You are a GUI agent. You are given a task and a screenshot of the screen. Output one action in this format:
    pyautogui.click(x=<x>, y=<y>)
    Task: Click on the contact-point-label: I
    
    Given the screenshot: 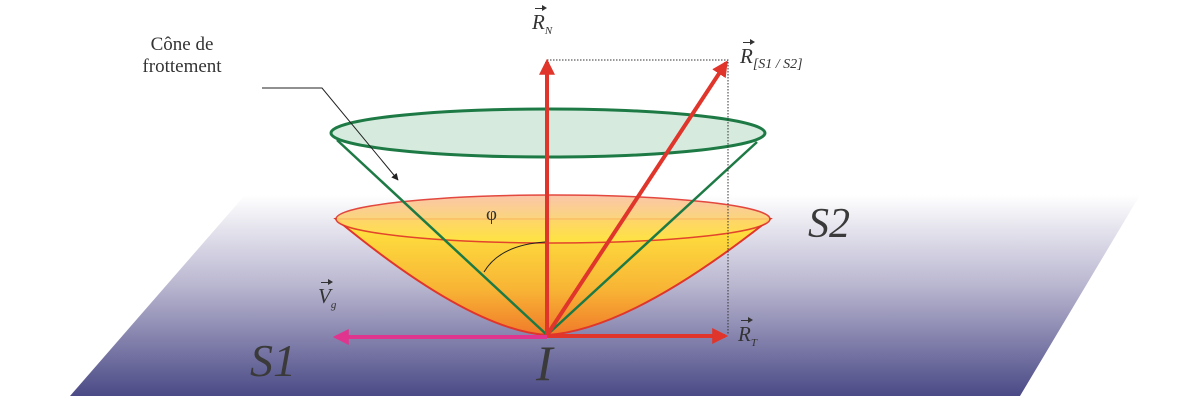 What is the action you would take?
    pyautogui.click(x=544, y=363)
    